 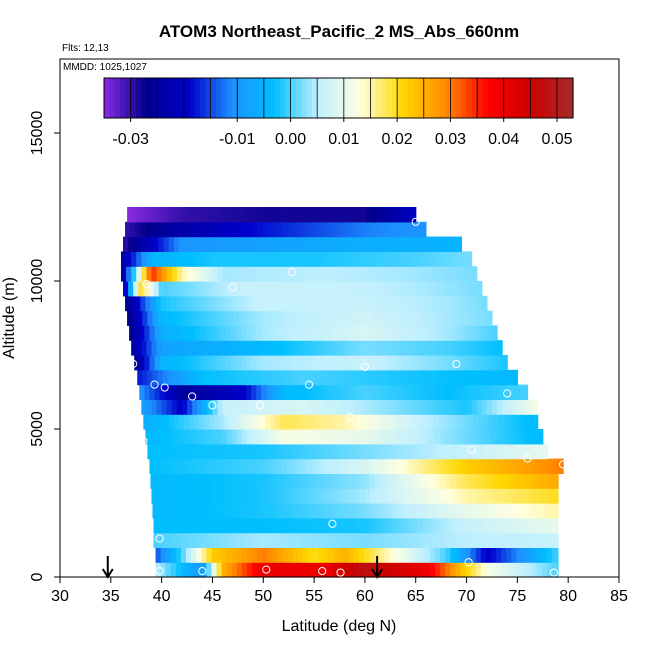 I want to click on x-tick-label: 70, so click(x=467, y=596).